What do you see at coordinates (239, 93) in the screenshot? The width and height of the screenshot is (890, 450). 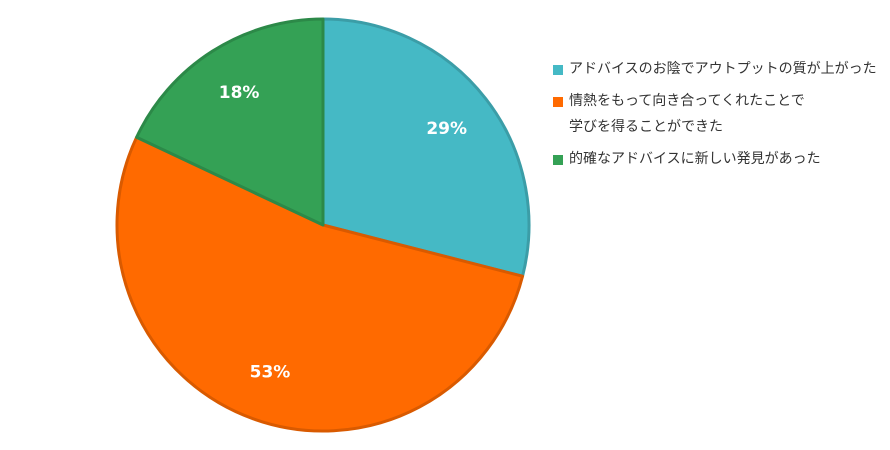 I see `data-label: 18%` at bounding box center [239, 93].